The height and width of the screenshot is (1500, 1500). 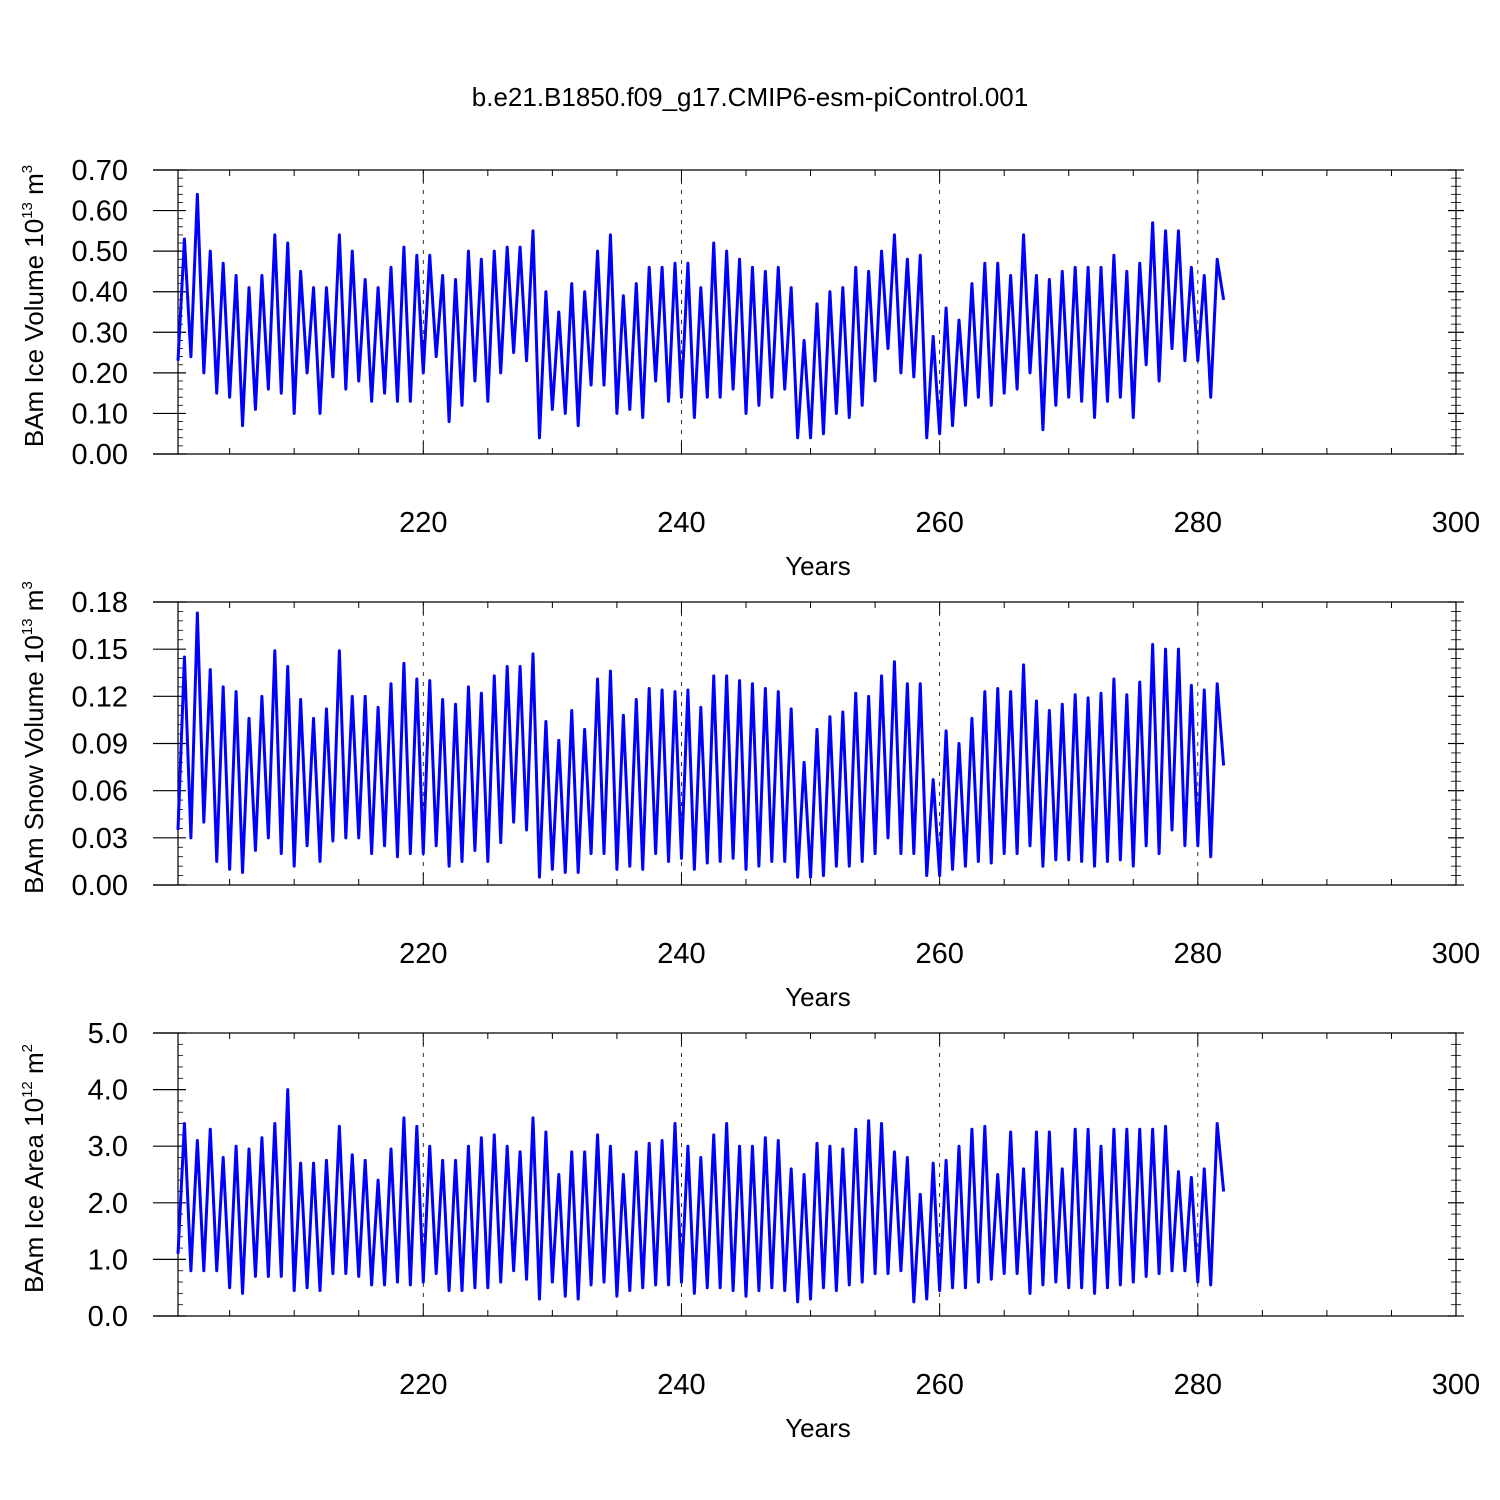 What do you see at coordinates (100, 839) in the screenshot?
I see `y-tick-label: 0.03` at bounding box center [100, 839].